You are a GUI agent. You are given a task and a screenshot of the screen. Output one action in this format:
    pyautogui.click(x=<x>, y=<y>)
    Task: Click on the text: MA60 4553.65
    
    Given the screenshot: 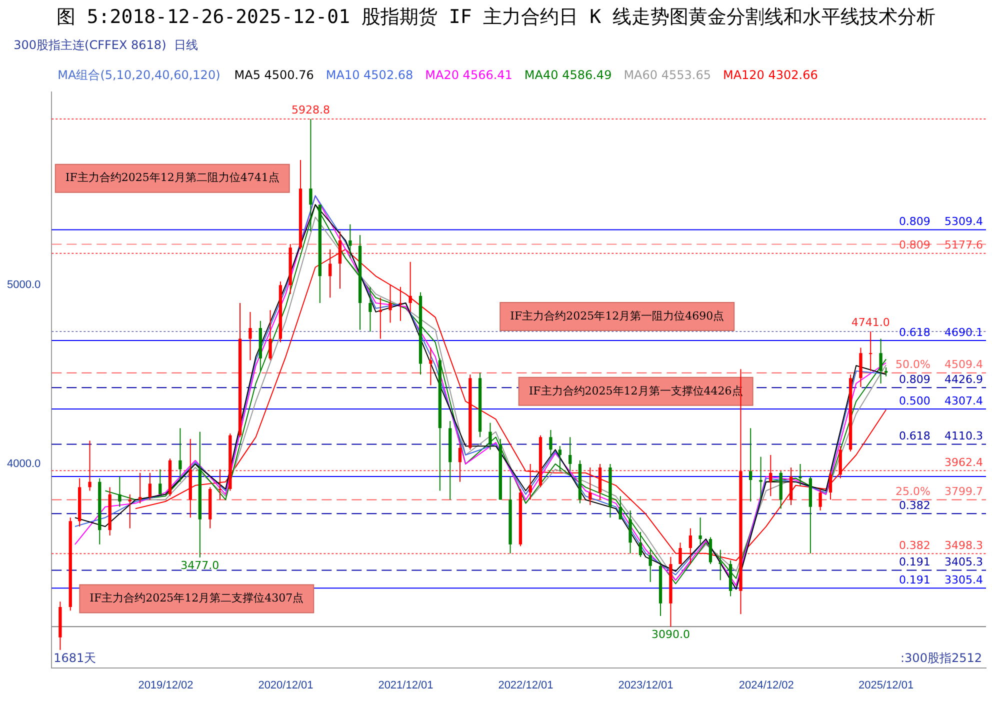 What is the action you would take?
    pyautogui.click(x=667, y=75)
    